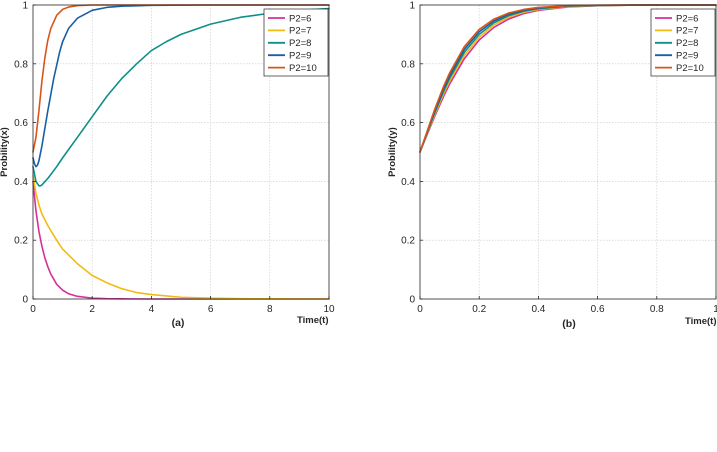 The image size is (717, 452). I want to click on x-tick-label: 8, so click(270, 309).